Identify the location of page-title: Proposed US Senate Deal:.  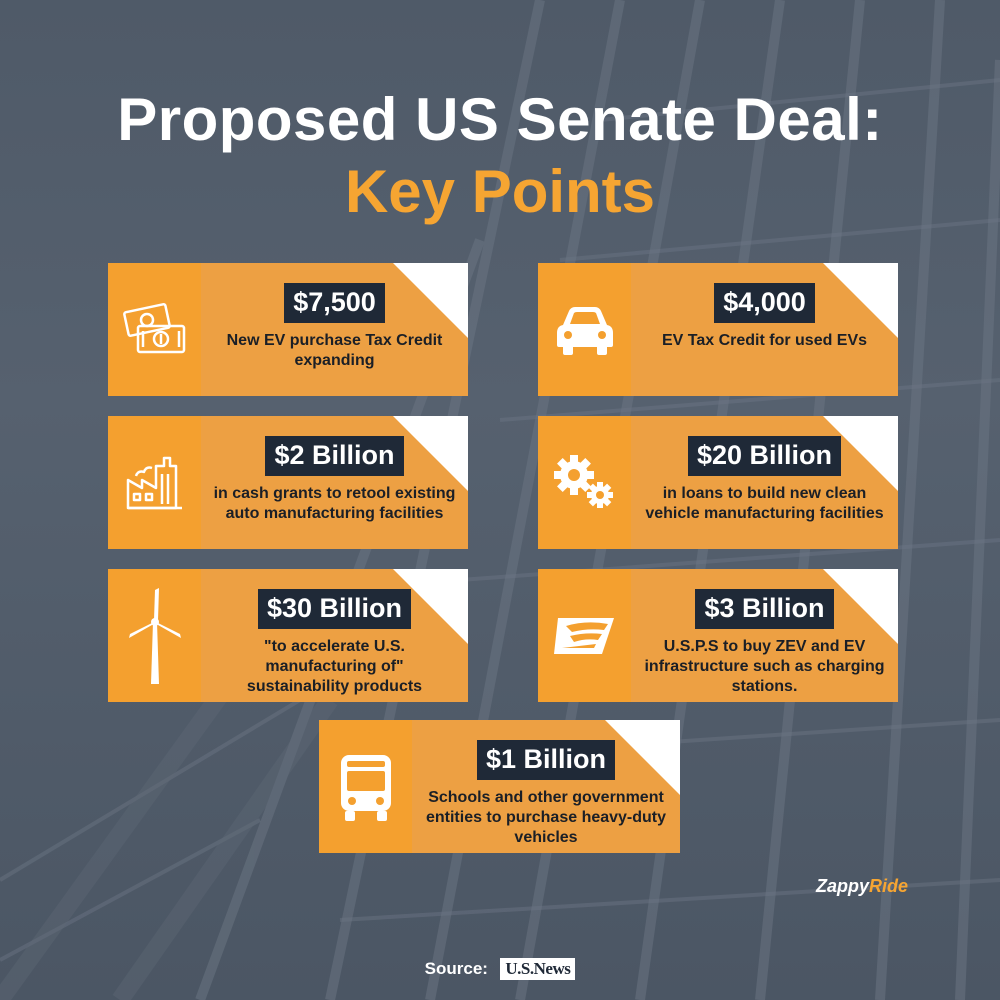
(500, 119).